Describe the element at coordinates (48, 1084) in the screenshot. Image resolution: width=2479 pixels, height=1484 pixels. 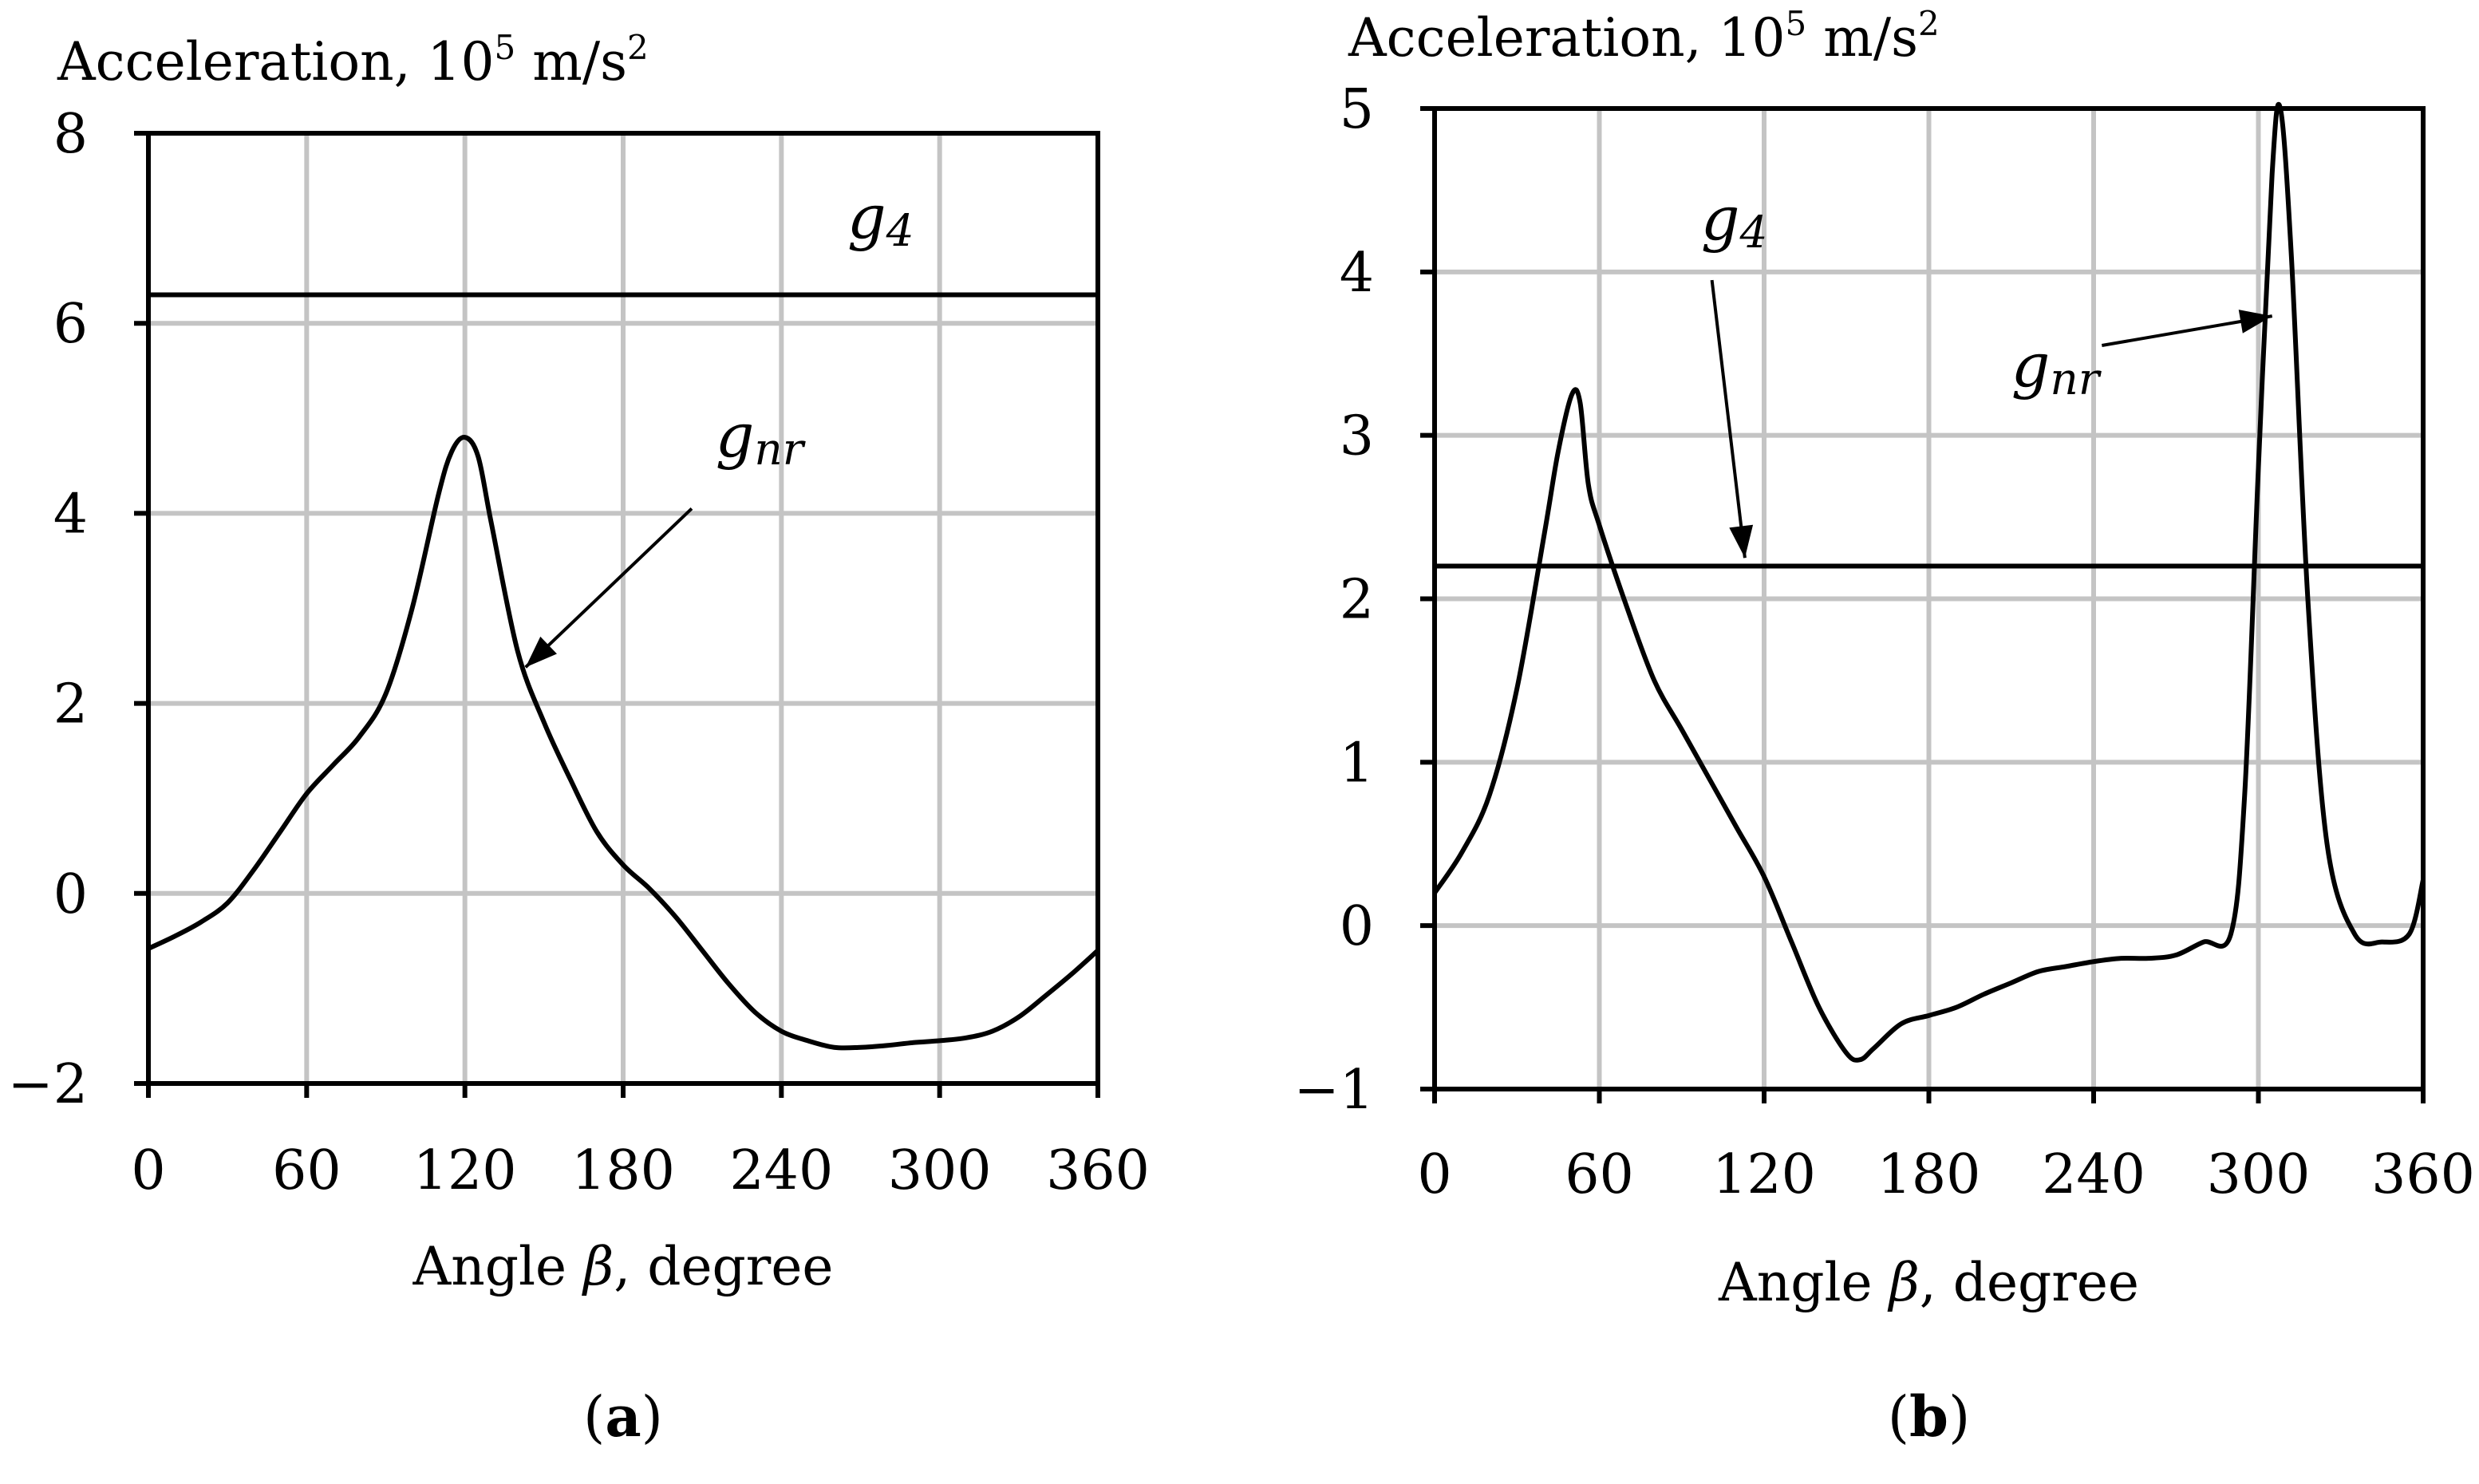
I see `y-tick-label: −2` at that location.